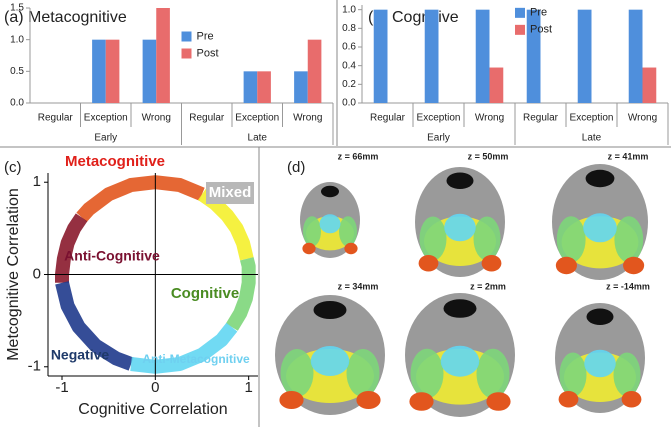 This screenshot has height=427, width=671. What do you see at coordinates (34, 366) in the screenshot?
I see `y-tick-label: -1` at bounding box center [34, 366].